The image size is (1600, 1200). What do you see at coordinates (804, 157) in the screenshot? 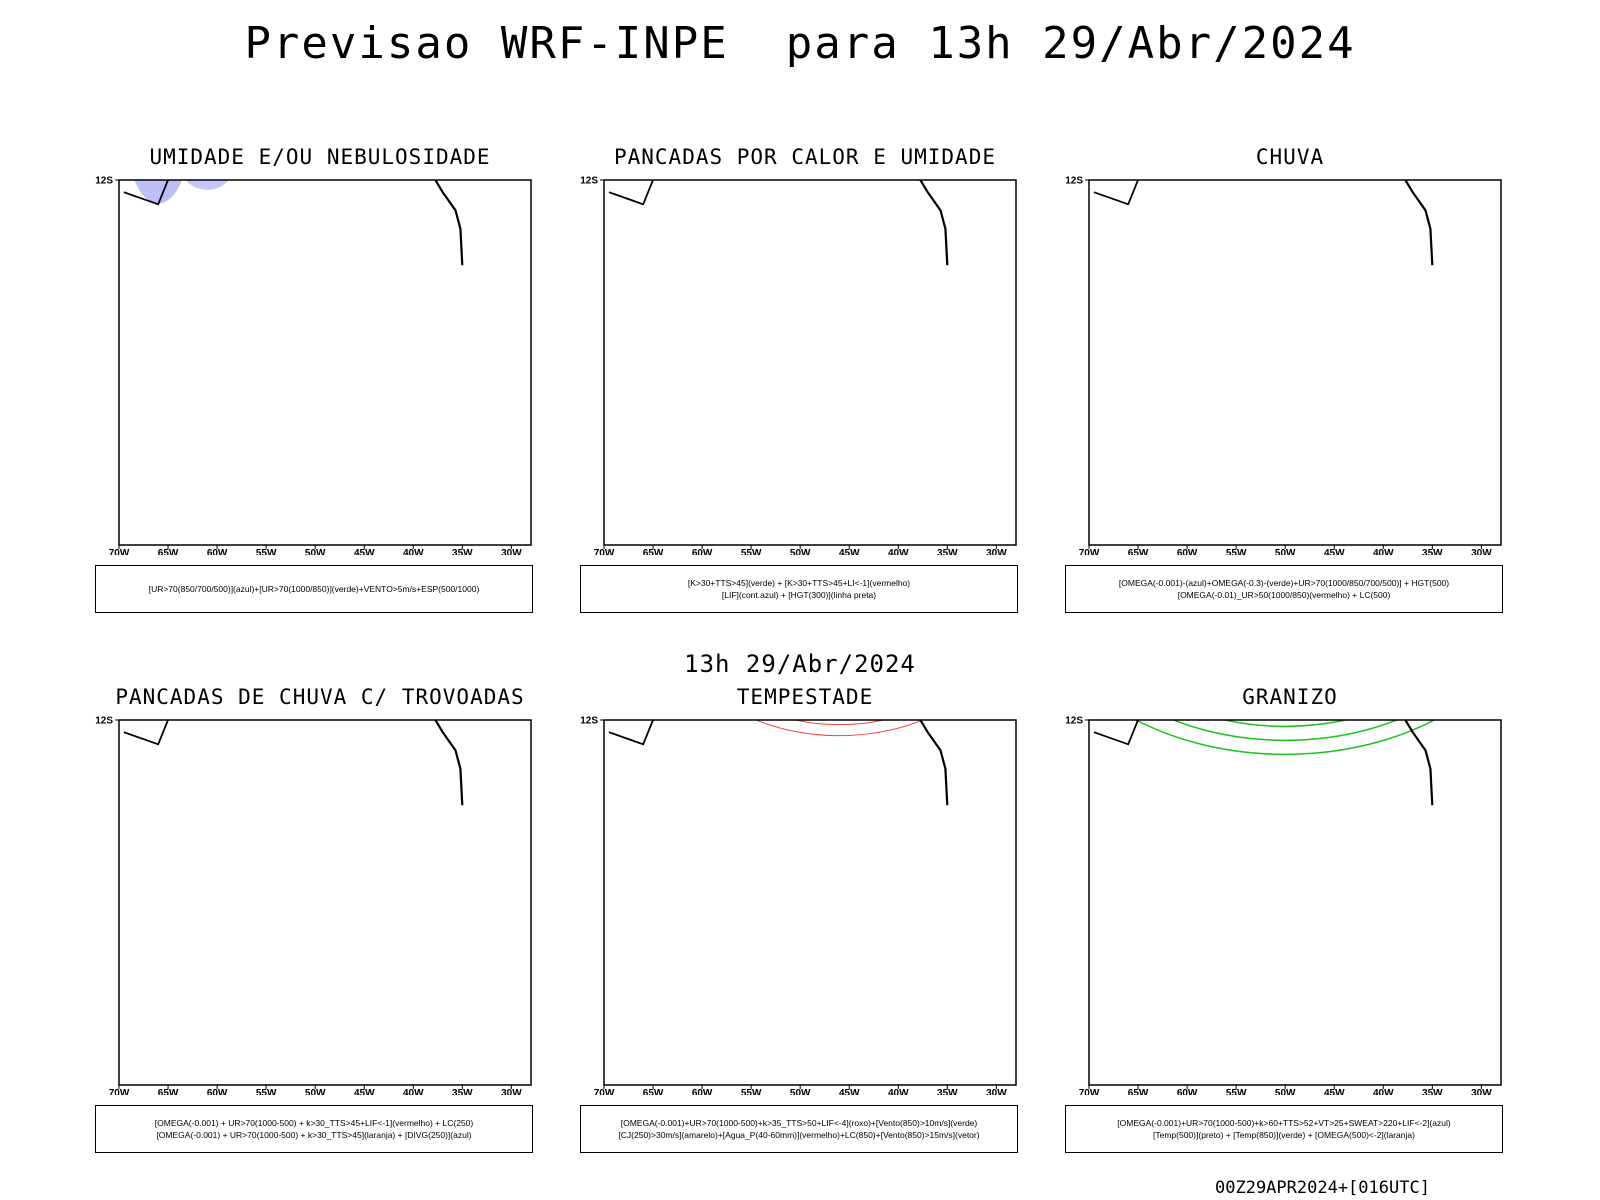
I see `panel-title: PANCADAS POR CALOR E UMIDADE` at bounding box center [804, 157].